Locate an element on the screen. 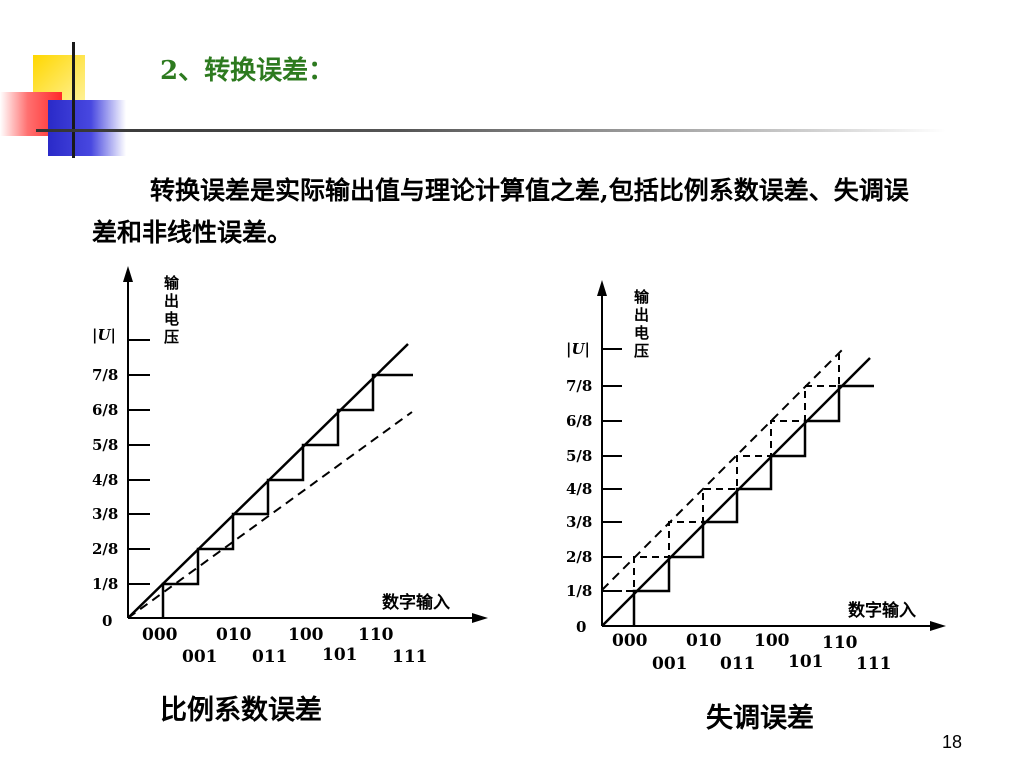 Image resolution: width=1024 pixels, height=768 pixels. page-number: 18 is located at coordinates (952, 742).